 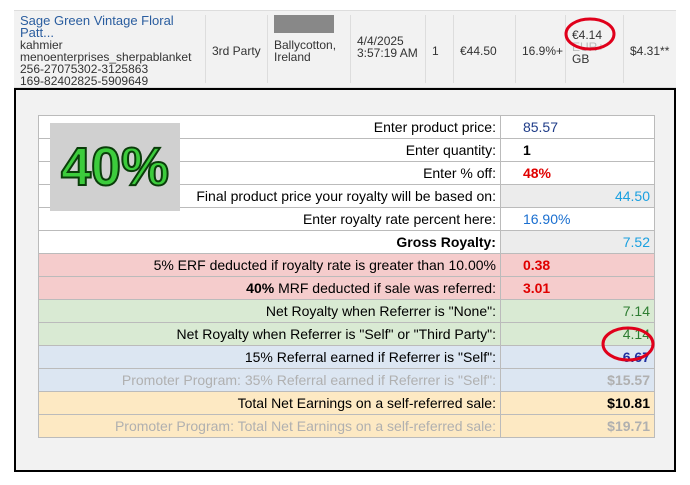 I want to click on royalty-cell: €4.14 EUR+ GB, so click(x=594, y=49).